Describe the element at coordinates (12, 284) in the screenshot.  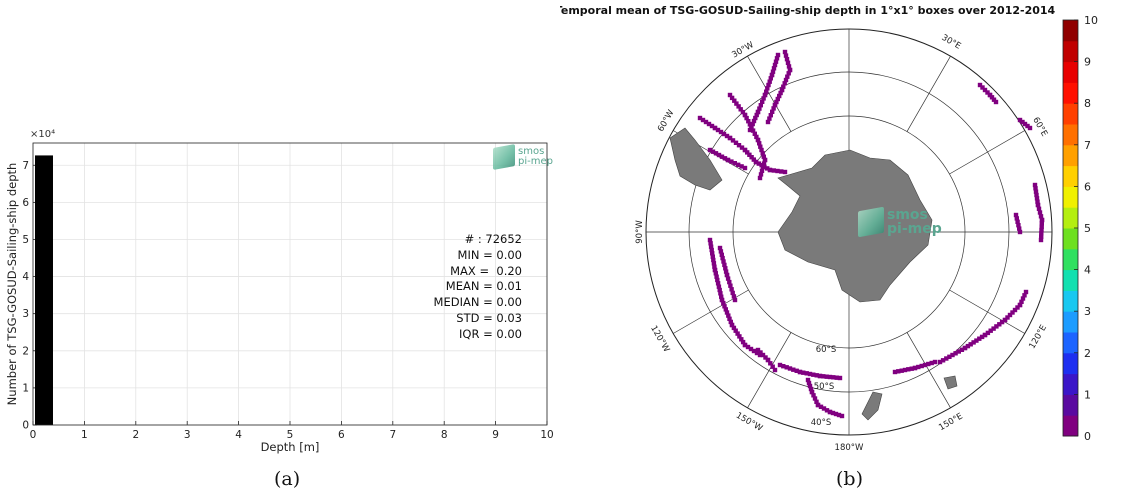
I see `y-axis-label: Number of TSG-GOSUD-Sailing-ship depth` at that location.